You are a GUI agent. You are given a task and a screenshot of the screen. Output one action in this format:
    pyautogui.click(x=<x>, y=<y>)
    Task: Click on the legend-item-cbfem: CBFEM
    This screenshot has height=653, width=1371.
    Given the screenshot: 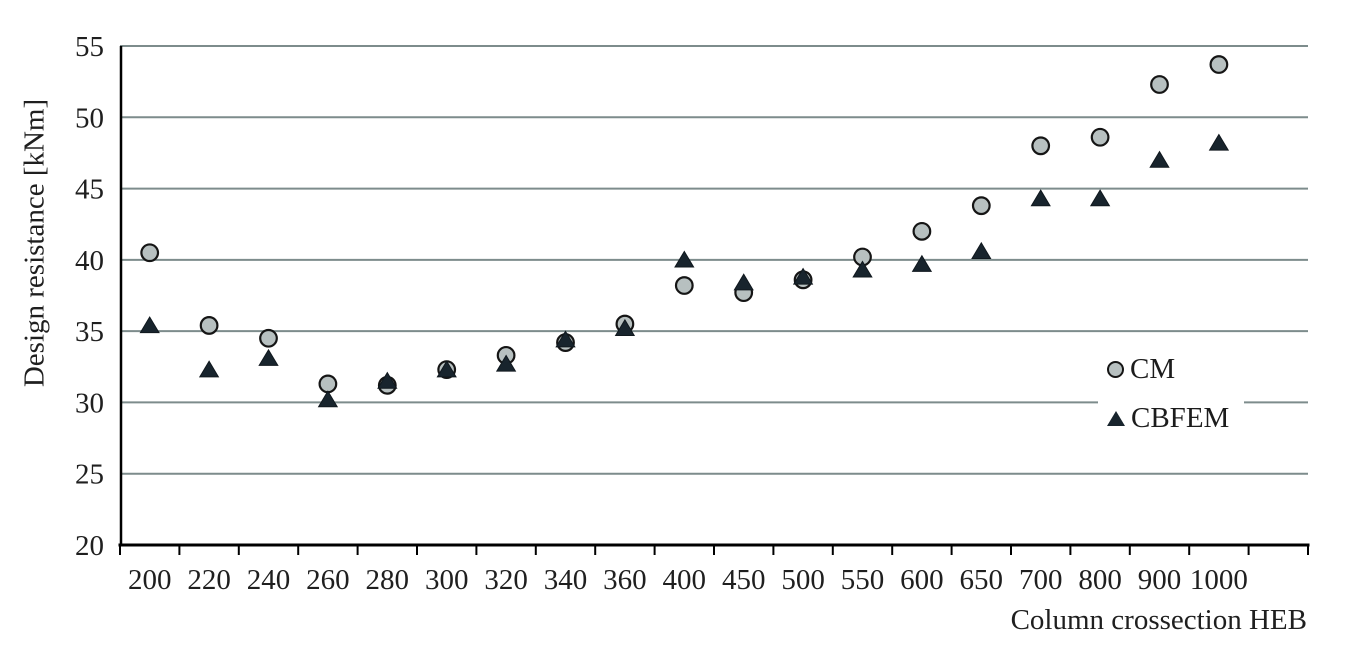 What is the action you would take?
    pyautogui.click(x=1171, y=418)
    